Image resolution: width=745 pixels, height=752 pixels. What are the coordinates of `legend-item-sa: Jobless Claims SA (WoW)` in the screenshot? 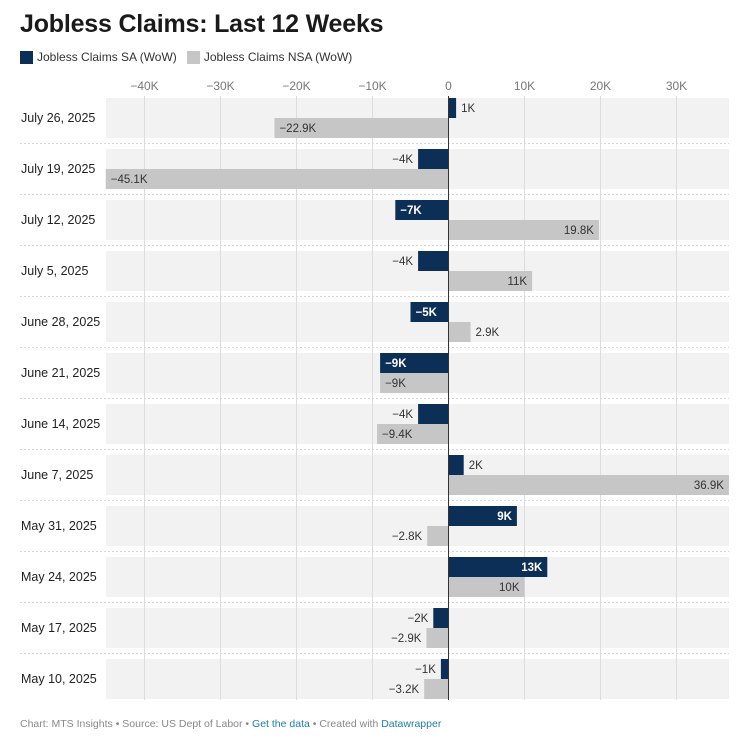 It's located at (98, 57).